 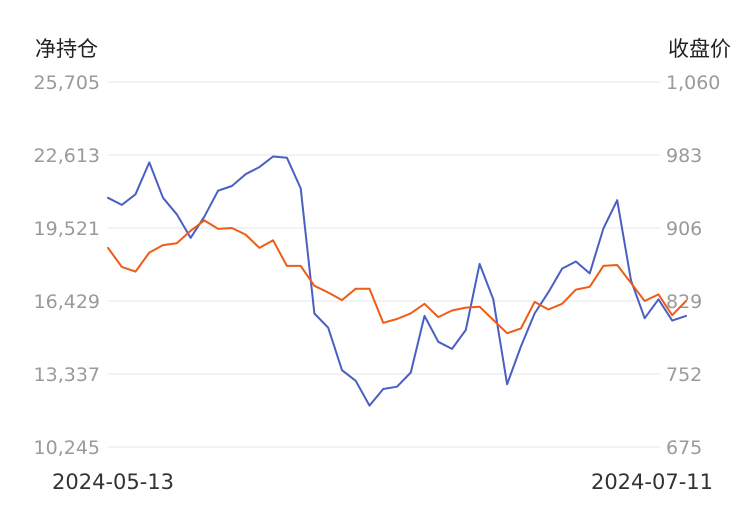 What do you see at coordinates (67, 375) in the screenshot?
I see `left-tick-label: 13,337` at bounding box center [67, 375].